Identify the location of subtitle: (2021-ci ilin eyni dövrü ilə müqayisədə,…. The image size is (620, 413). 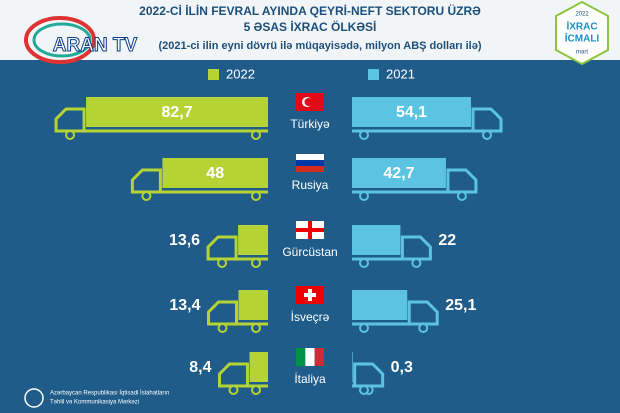
(320, 46).